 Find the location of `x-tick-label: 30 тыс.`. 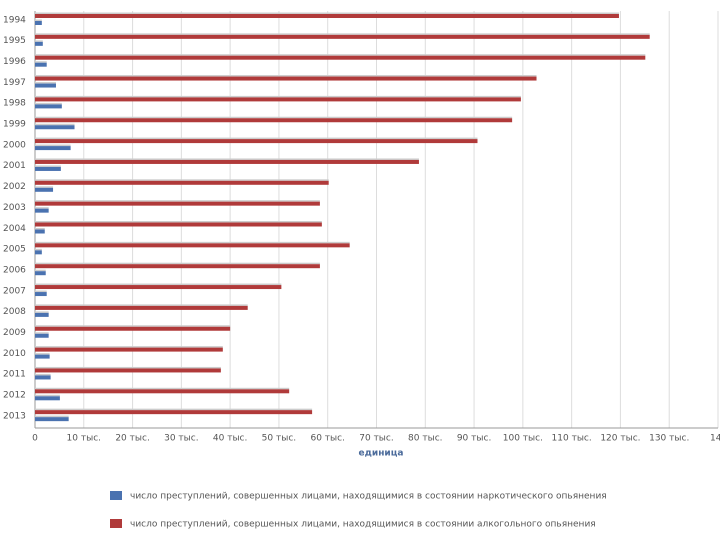

x-tick-label: 30 тыс. is located at coordinates (181, 439).